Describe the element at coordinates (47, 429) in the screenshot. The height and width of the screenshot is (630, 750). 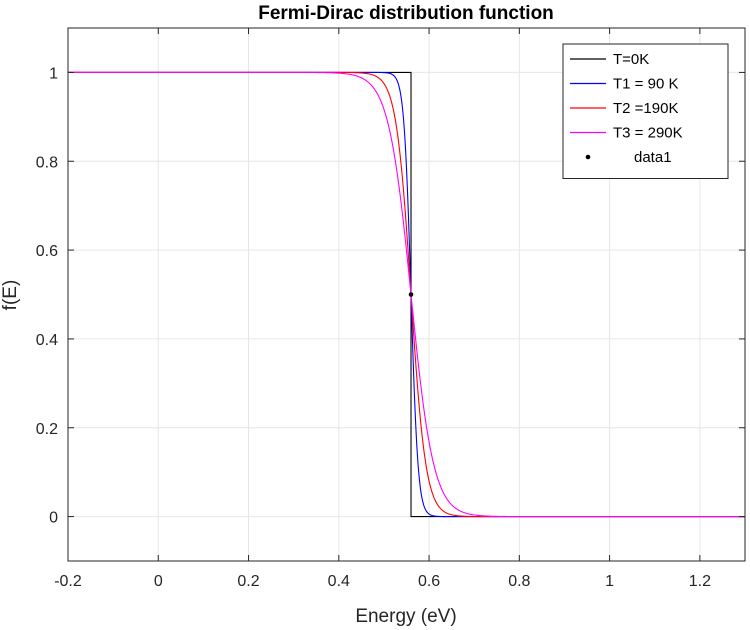
I see `y-tick-label: 0.2` at that location.